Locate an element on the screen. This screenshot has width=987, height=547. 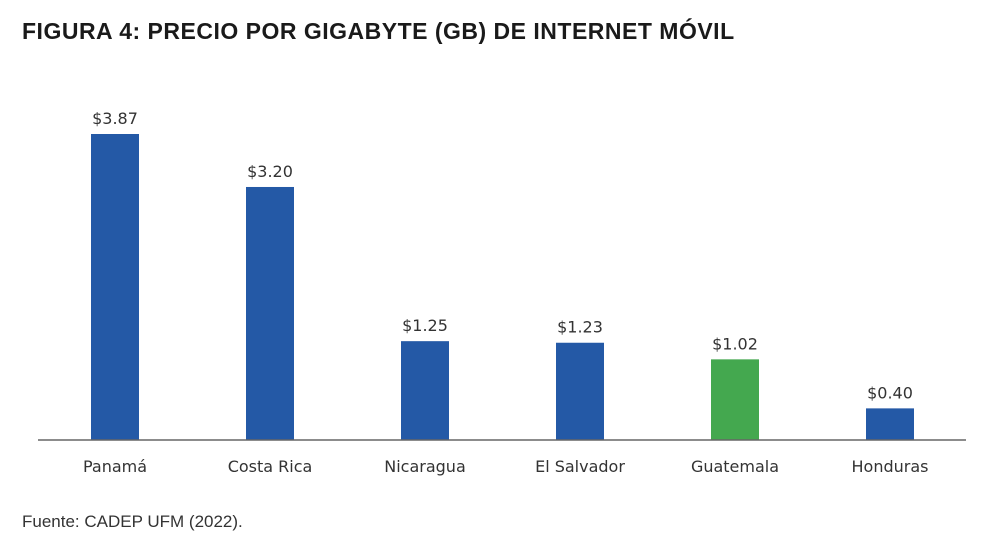
bar-value-label: $3.87 is located at coordinates (115, 118).